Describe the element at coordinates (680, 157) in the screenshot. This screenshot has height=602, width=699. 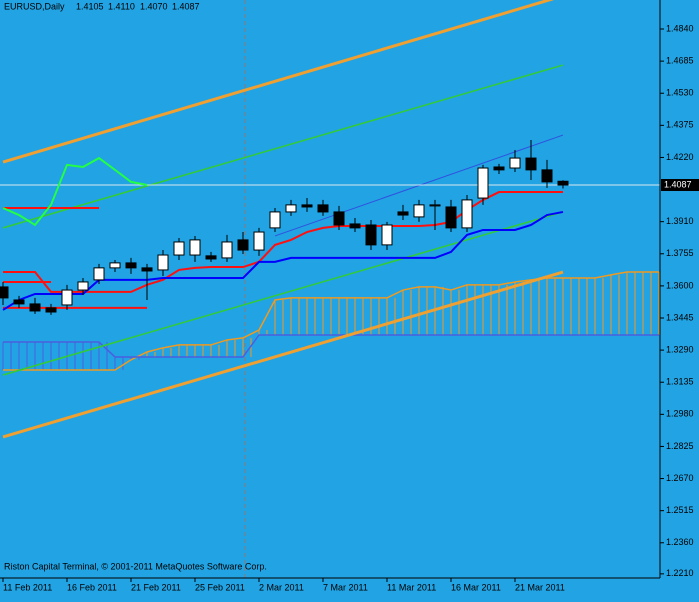
I see `y-tick-label: 1.4220` at that location.